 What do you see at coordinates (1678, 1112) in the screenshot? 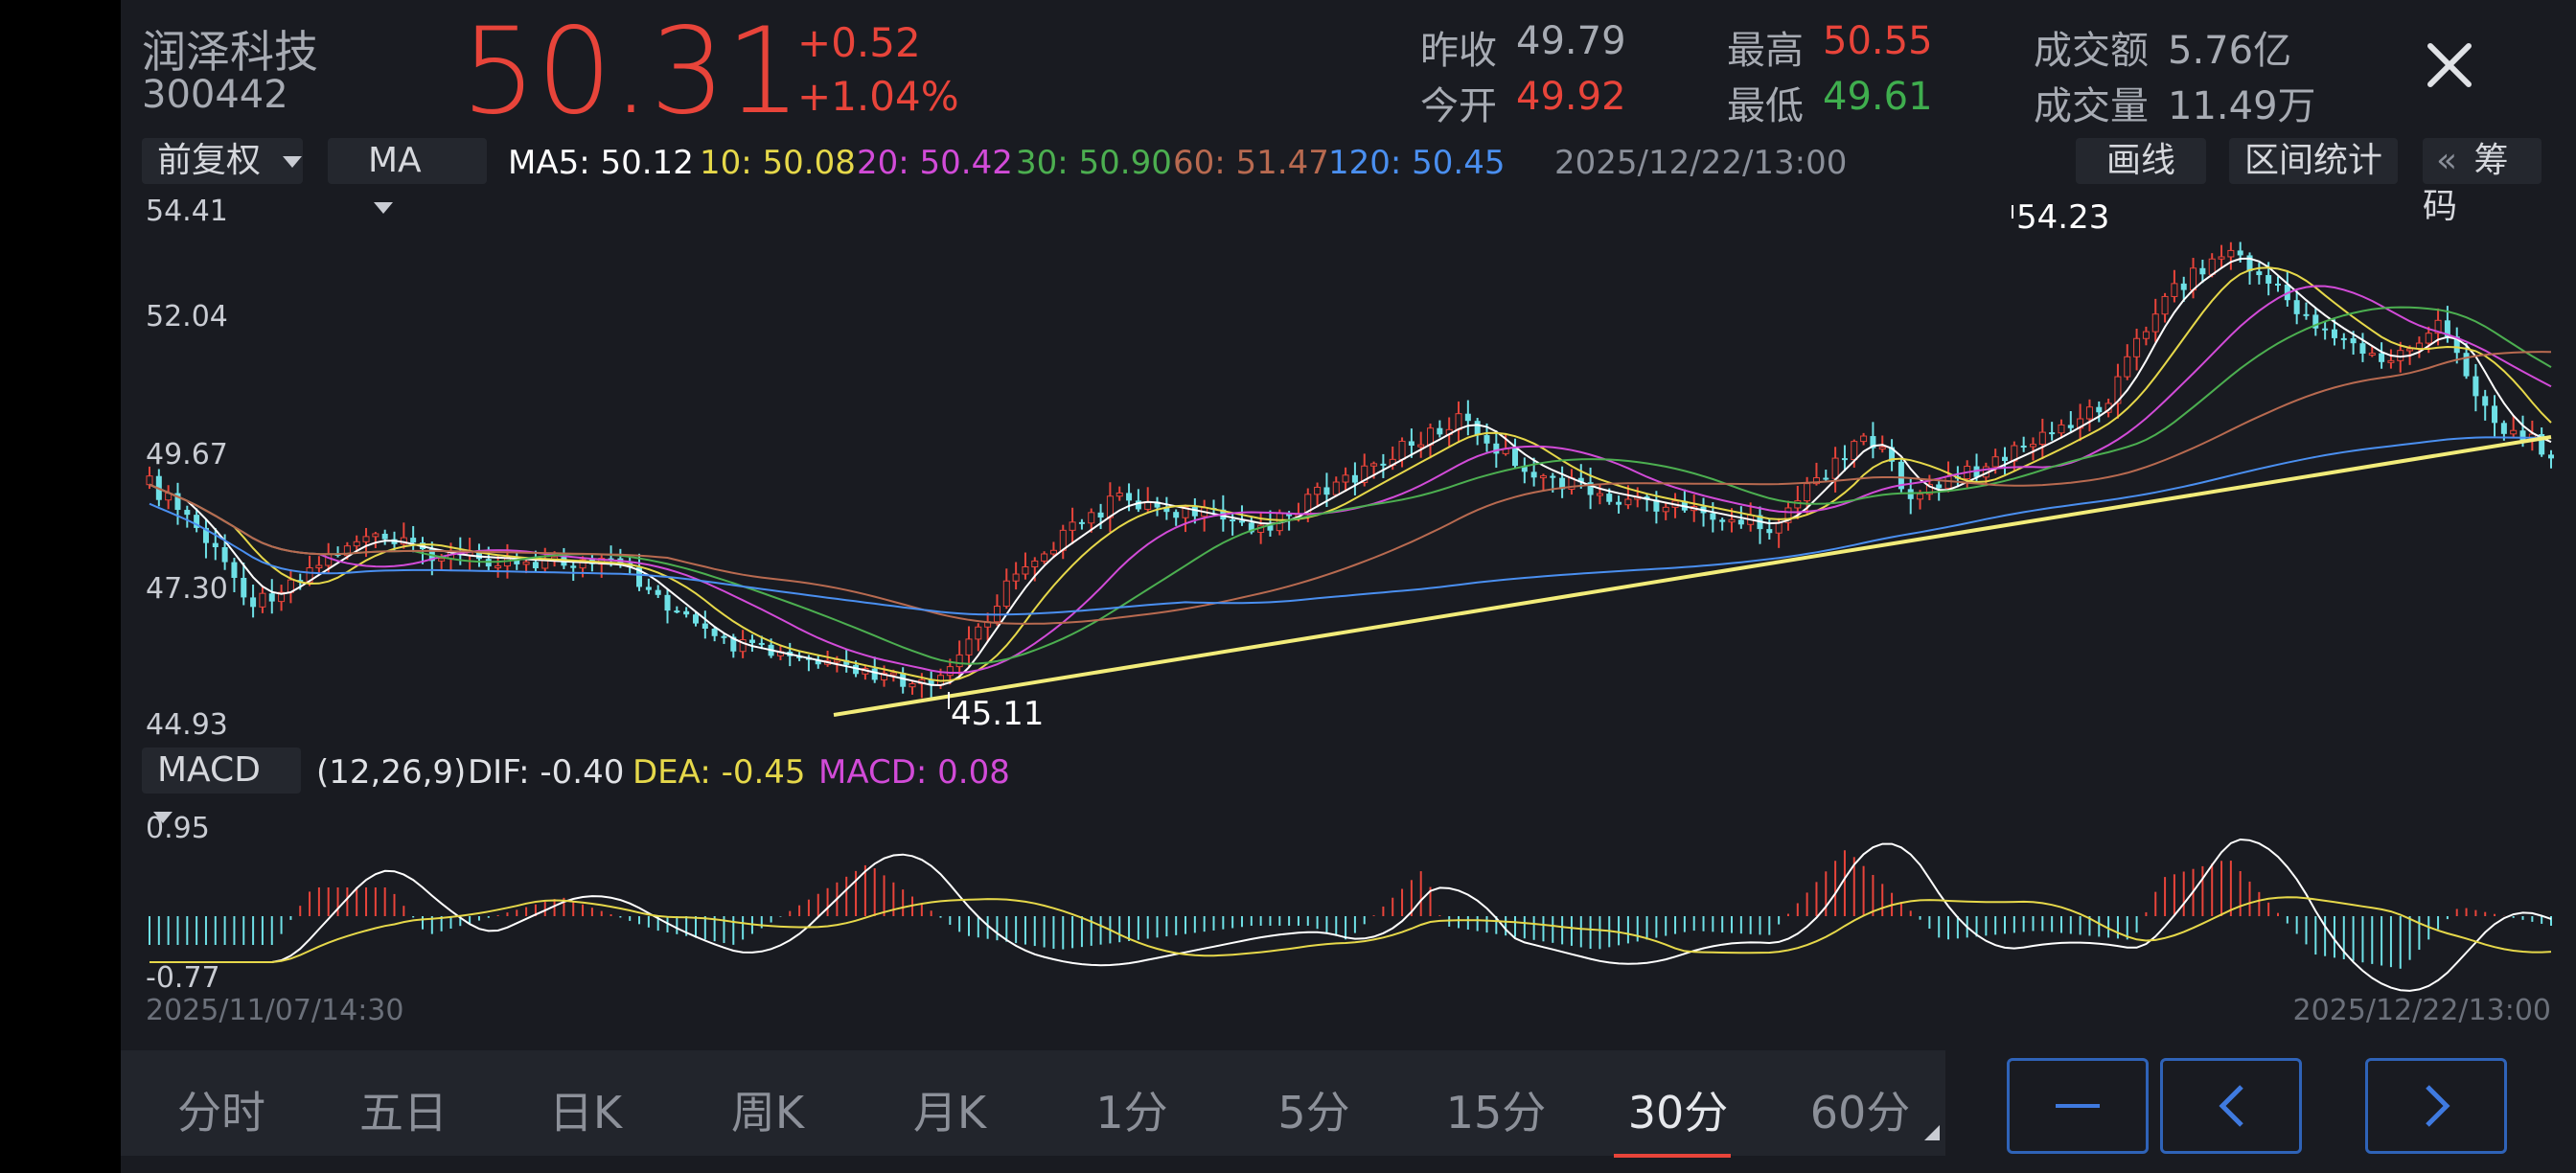
I see `tab-30分: 30分` at bounding box center [1678, 1112].